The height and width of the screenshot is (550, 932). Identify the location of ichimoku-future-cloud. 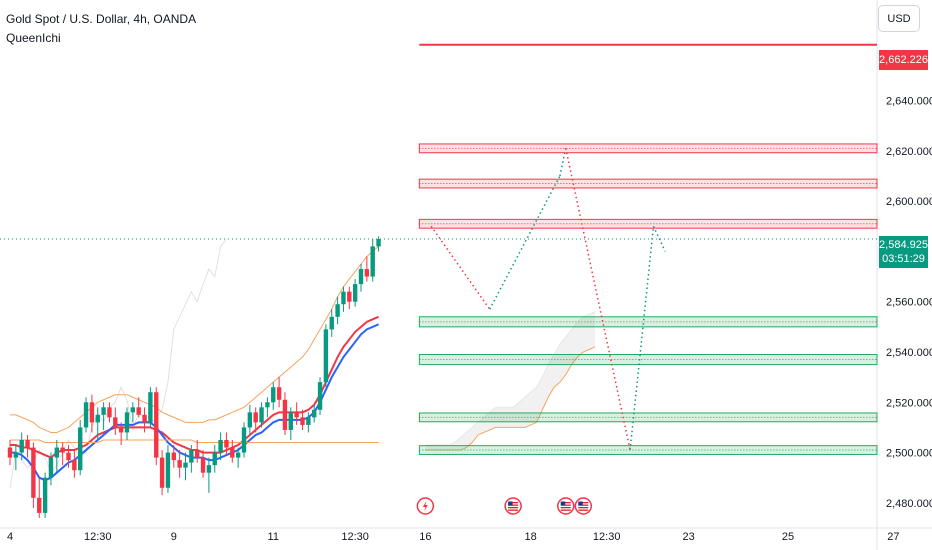
(510, 381).